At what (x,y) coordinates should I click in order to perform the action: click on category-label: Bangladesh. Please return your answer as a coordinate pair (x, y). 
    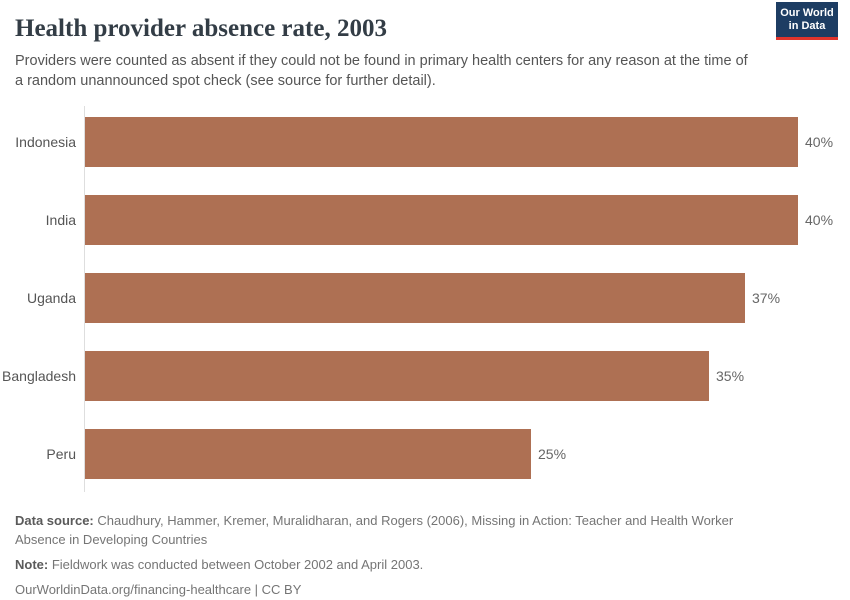
    Looking at the image, I should click on (39, 376).